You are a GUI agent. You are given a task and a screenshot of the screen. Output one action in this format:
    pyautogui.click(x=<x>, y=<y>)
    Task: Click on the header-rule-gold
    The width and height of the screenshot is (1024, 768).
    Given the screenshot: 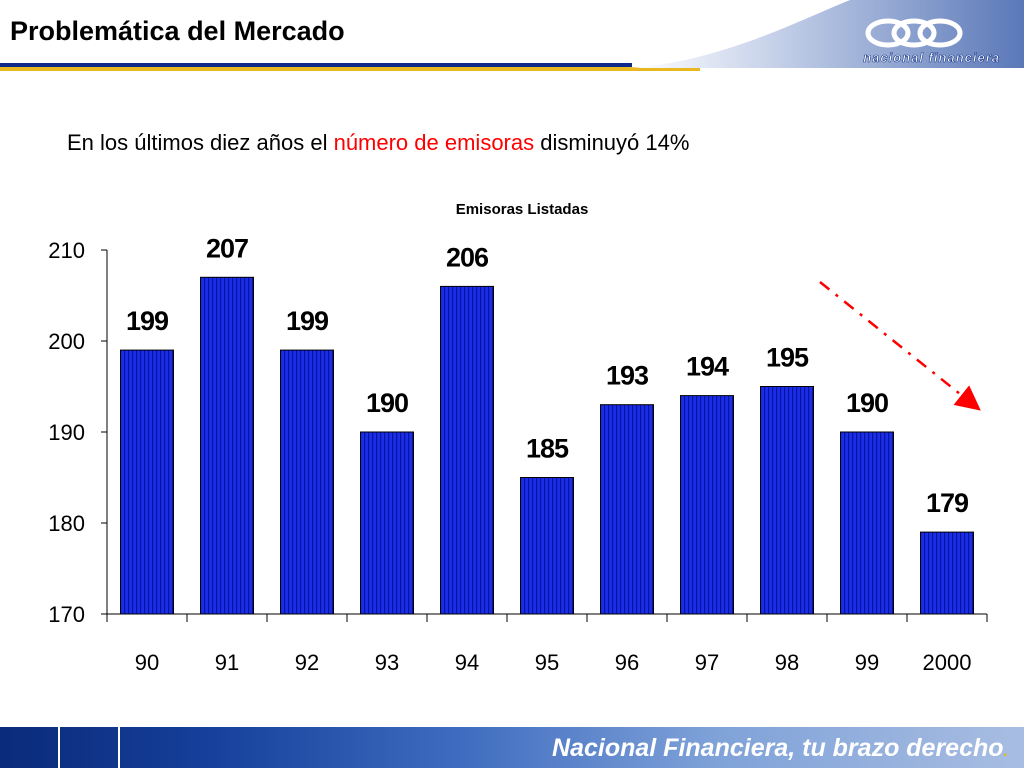 What is the action you would take?
    pyautogui.click(x=350, y=69)
    